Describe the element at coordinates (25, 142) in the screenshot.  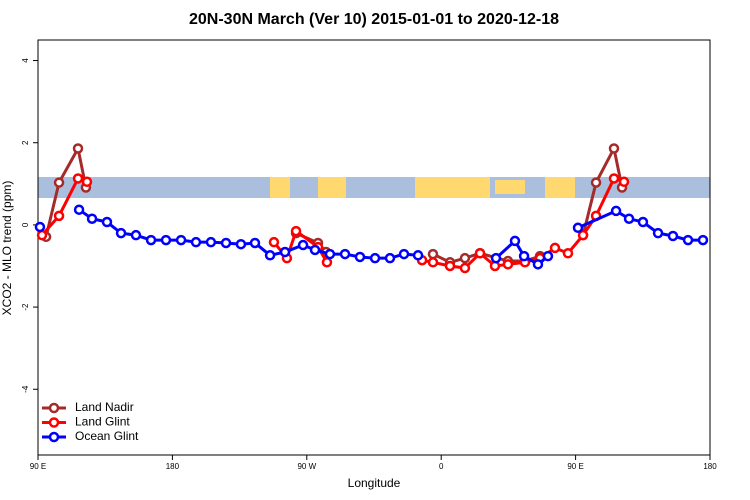
I see `y-tick-label: 2` at that location.